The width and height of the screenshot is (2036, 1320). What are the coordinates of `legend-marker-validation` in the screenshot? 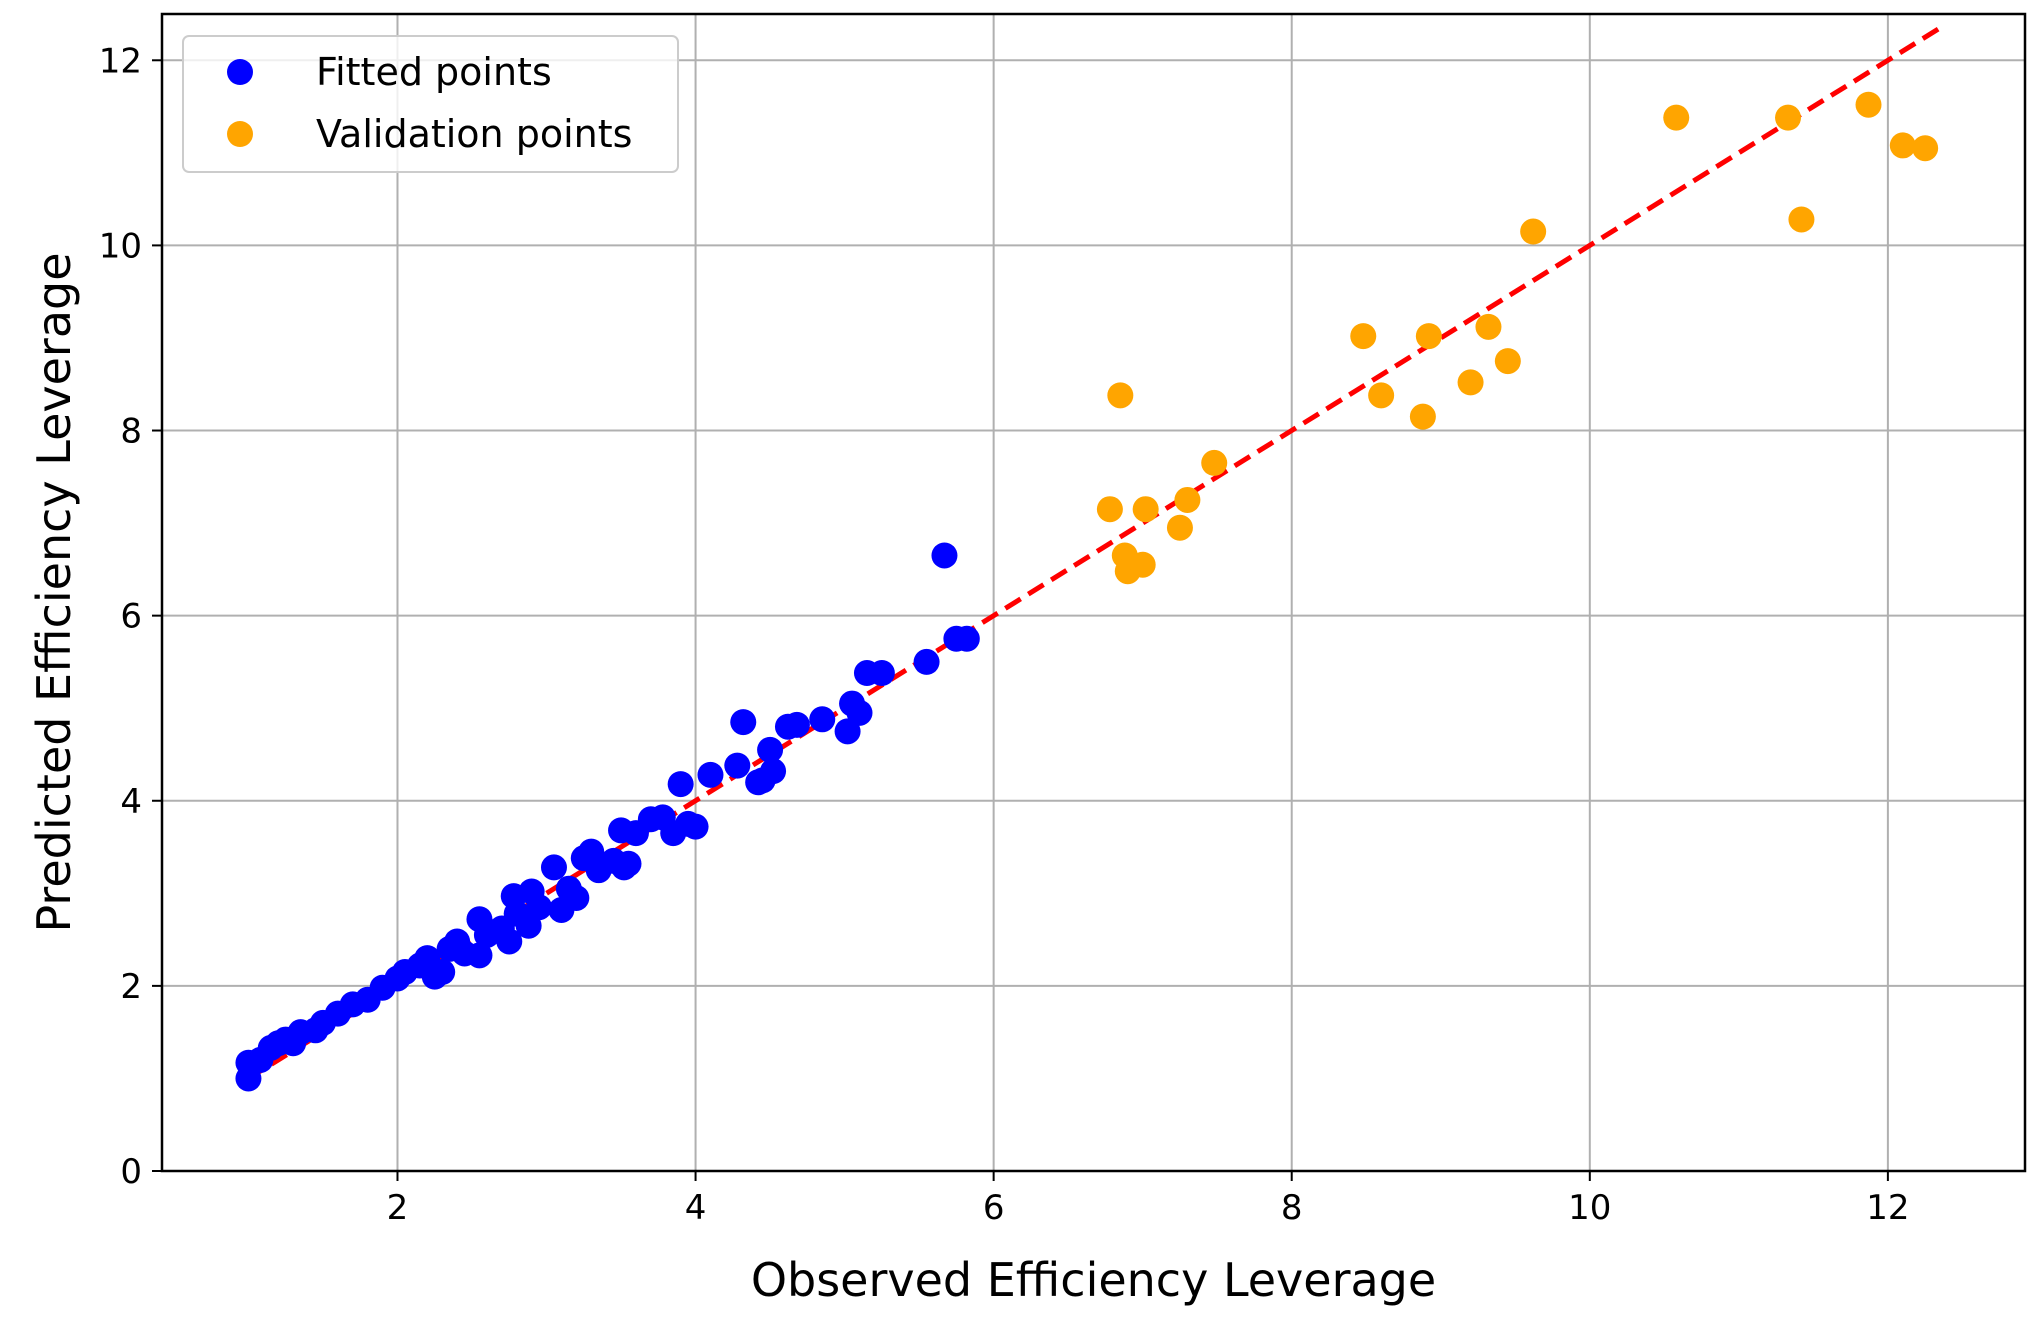 It's located at (240, 134).